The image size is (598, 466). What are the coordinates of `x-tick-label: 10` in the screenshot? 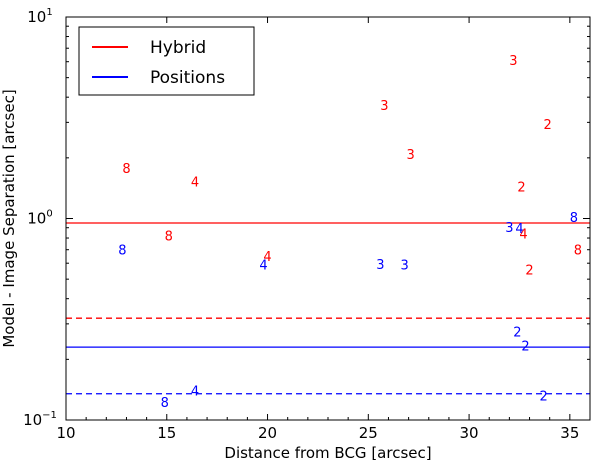 It's located at (65, 433).